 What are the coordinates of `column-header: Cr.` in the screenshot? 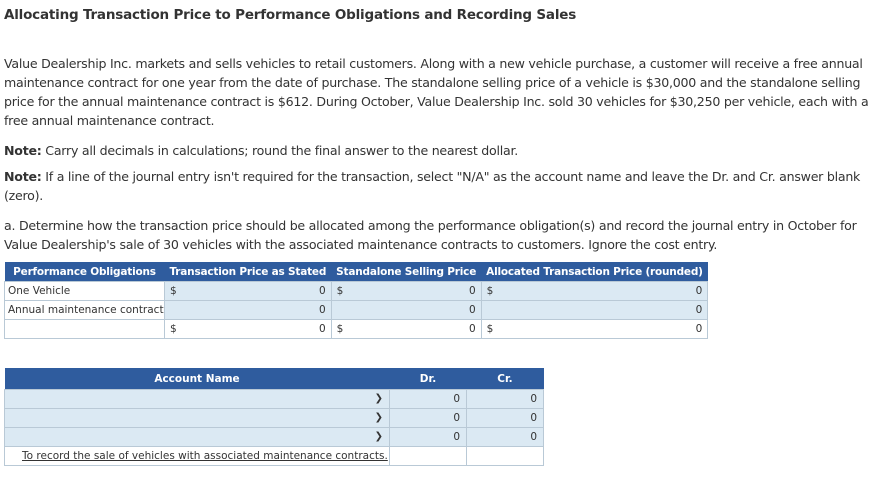 It's located at (505, 379).